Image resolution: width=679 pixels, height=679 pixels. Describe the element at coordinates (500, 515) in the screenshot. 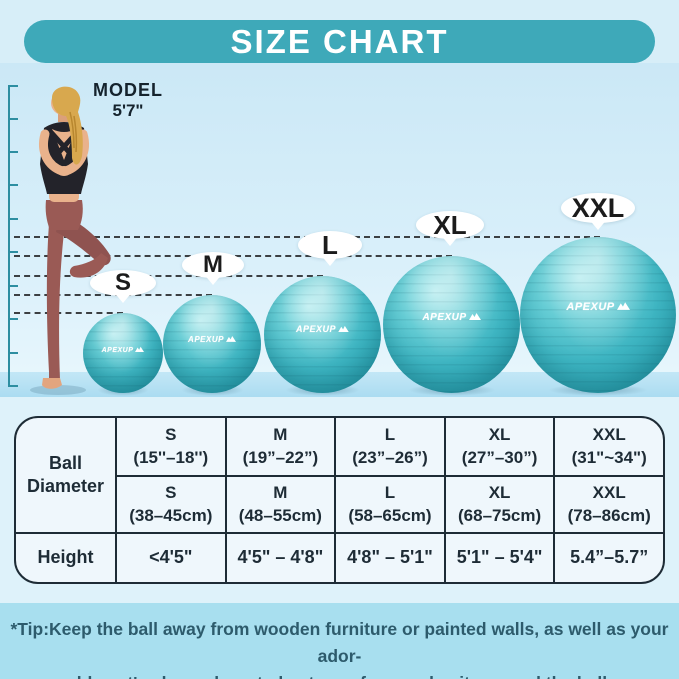

I see `cm-range: (68–75cm)` at that location.